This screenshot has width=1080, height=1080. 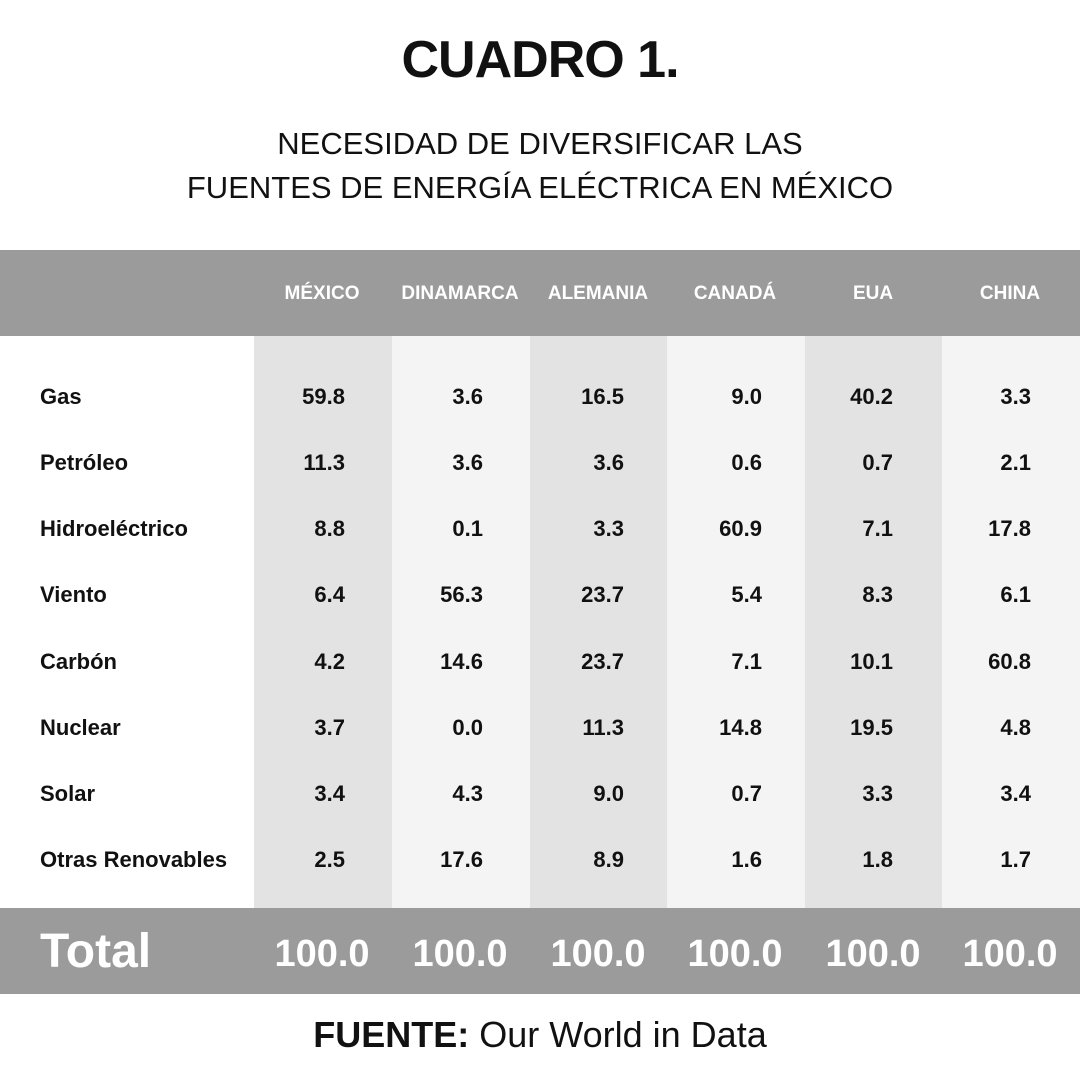 What do you see at coordinates (61, 397) in the screenshot?
I see `row-label: Gas` at bounding box center [61, 397].